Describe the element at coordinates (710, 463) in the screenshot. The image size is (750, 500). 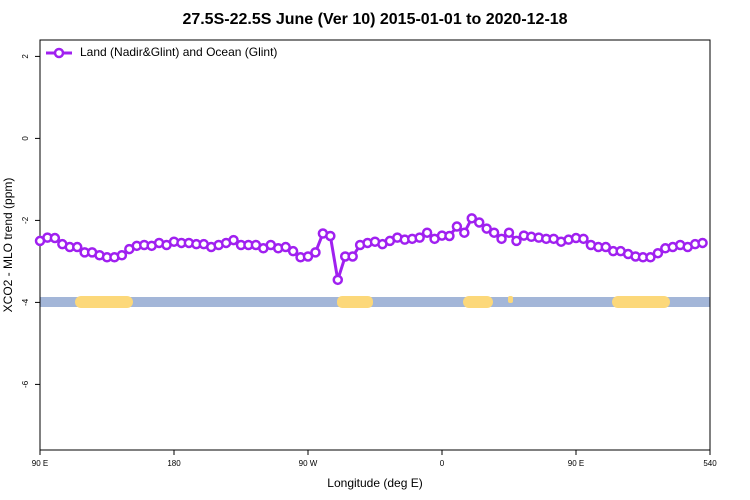
I see `x-tick-label: 540` at that location.